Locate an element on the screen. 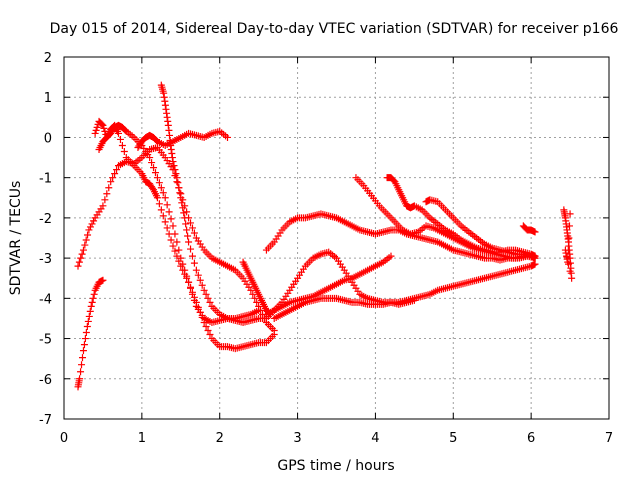 This screenshot has height=480, width=640. x-axis-label: GPS time / hours is located at coordinates (335, 466).